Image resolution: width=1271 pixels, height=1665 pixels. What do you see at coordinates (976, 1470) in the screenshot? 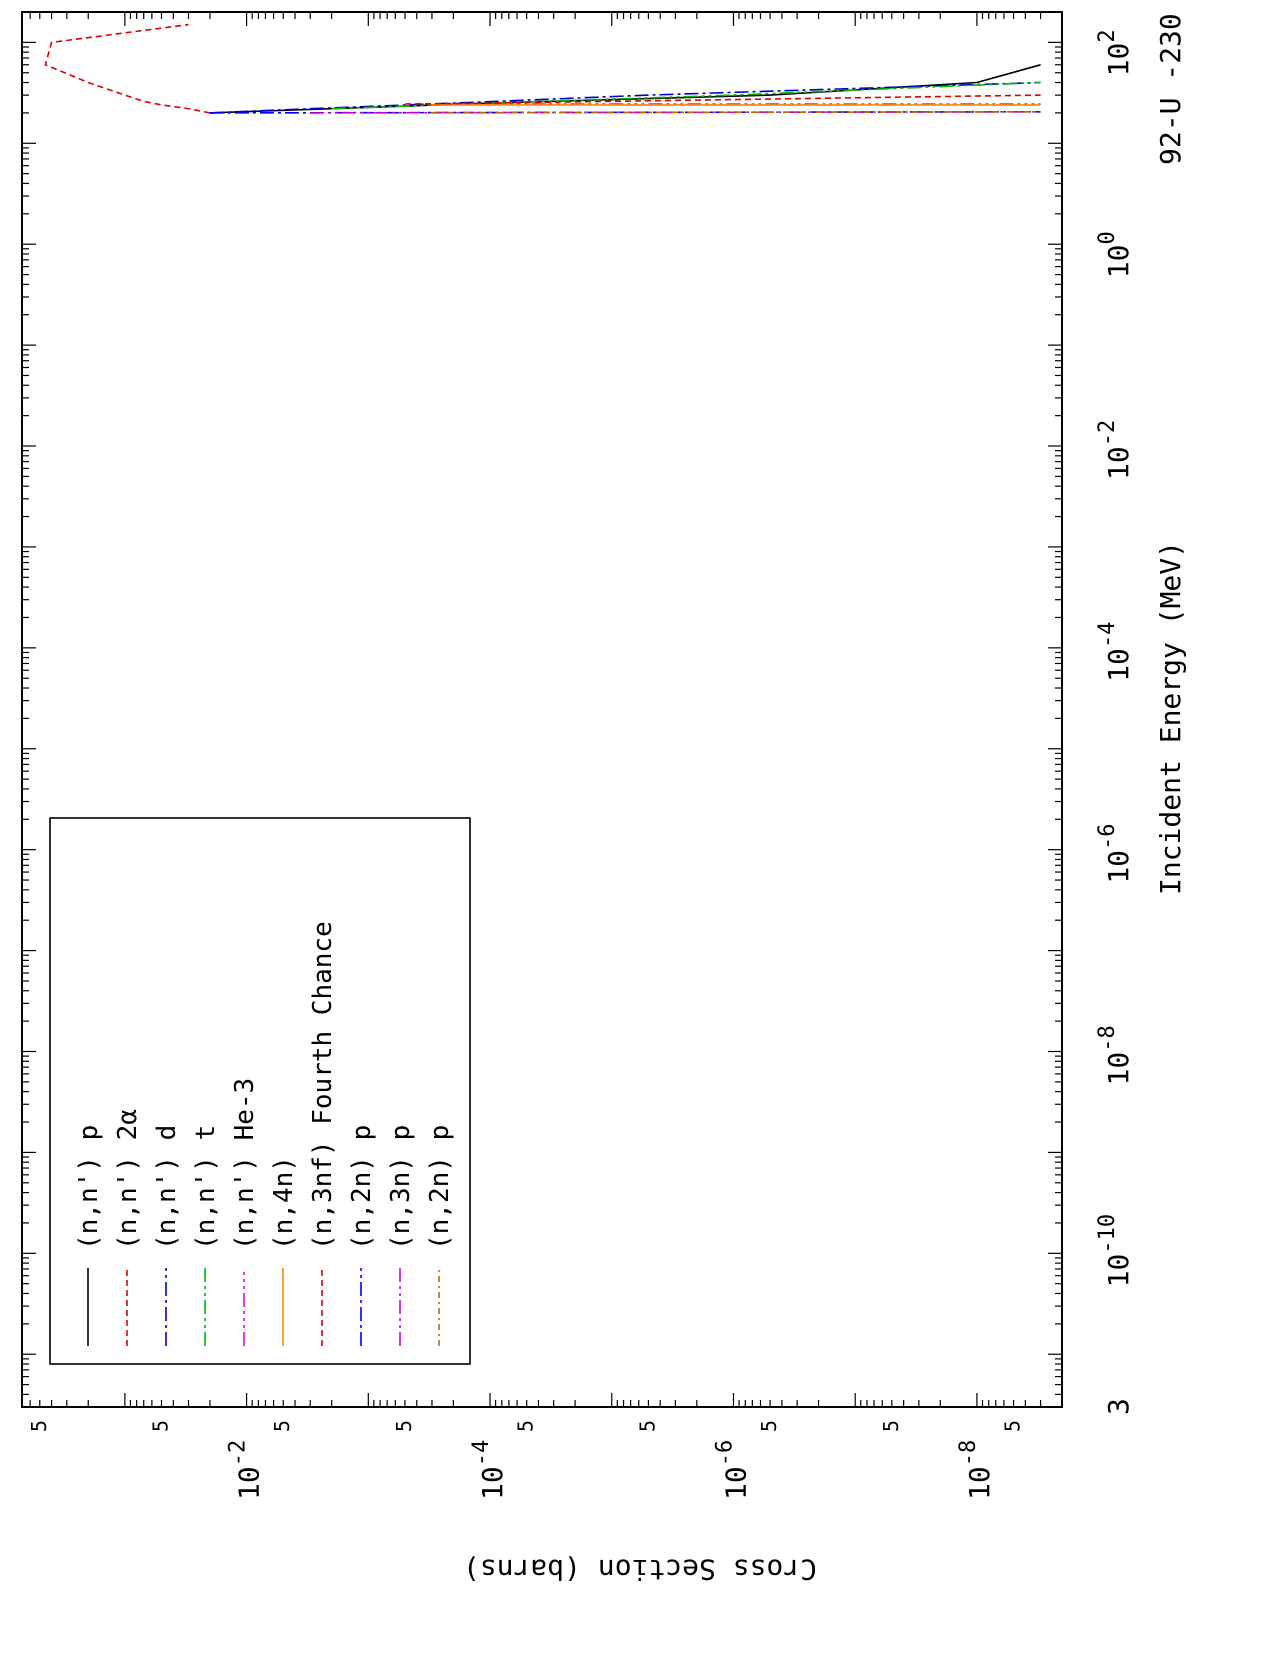
I see `y-tick-label: 10-8` at bounding box center [976, 1470].